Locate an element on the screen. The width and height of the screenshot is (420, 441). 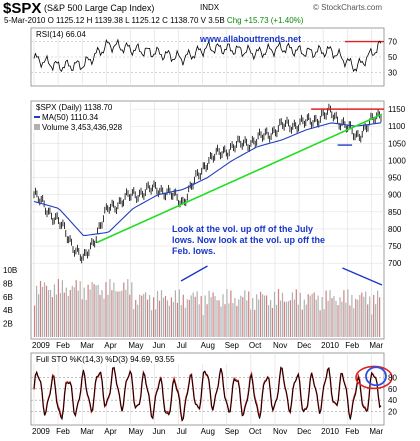
quote-low: L 1125.12 is located at coordinates (142, 20).